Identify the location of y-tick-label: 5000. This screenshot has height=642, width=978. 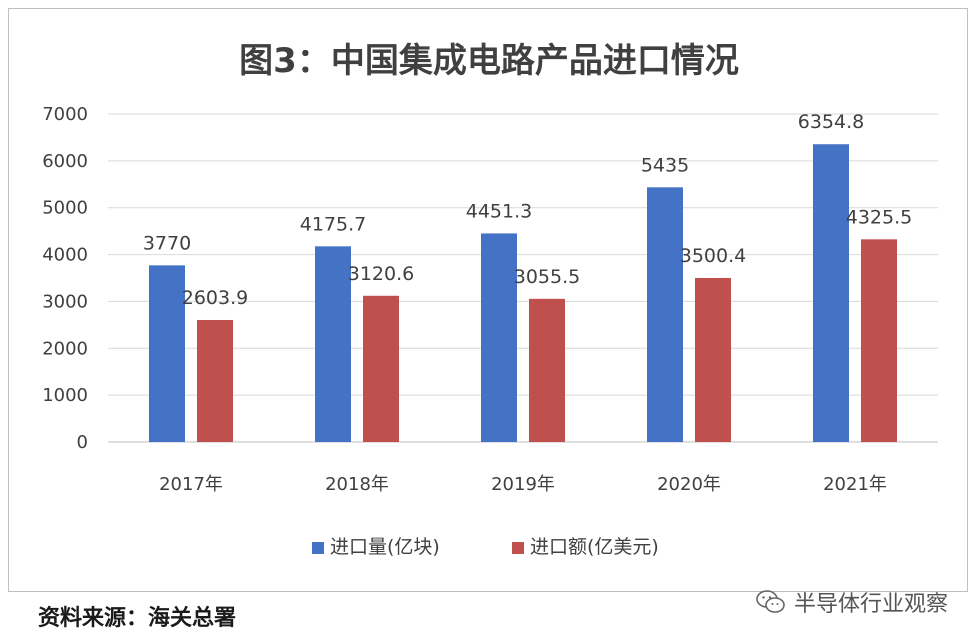
(65, 208).